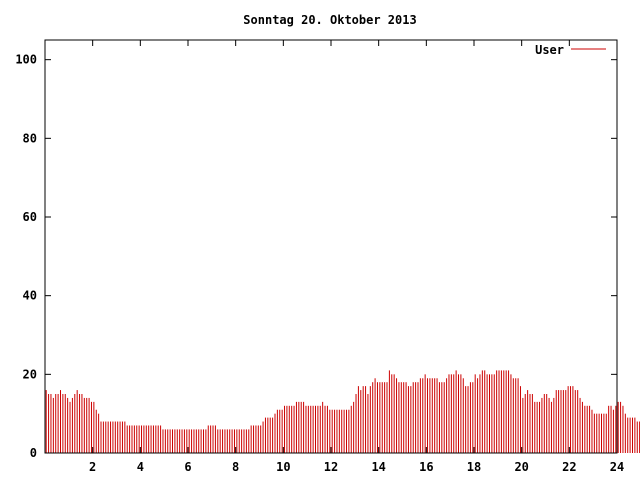  What do you see at coordinates (521, 467) in the screenshot?
I see `x-tick-label: 20` at bounding box center [521, 467].